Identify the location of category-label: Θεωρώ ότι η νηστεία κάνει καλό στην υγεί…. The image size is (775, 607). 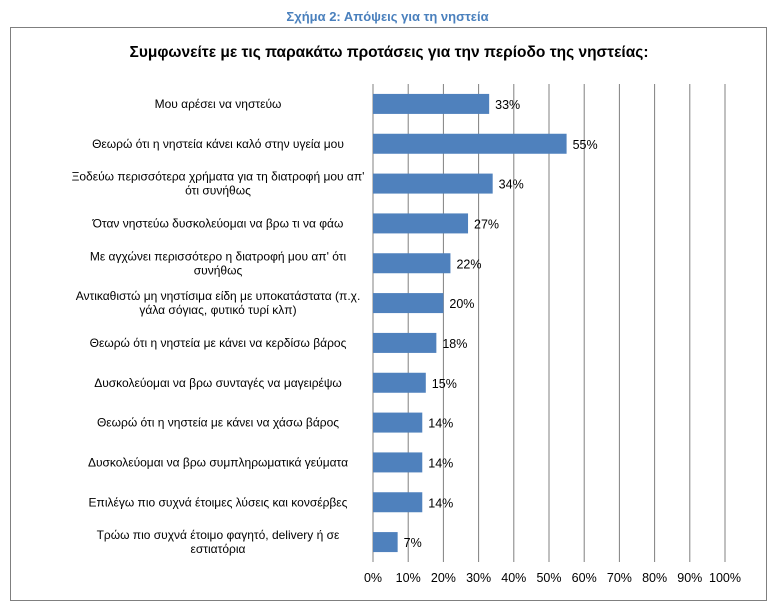
(218, 144).